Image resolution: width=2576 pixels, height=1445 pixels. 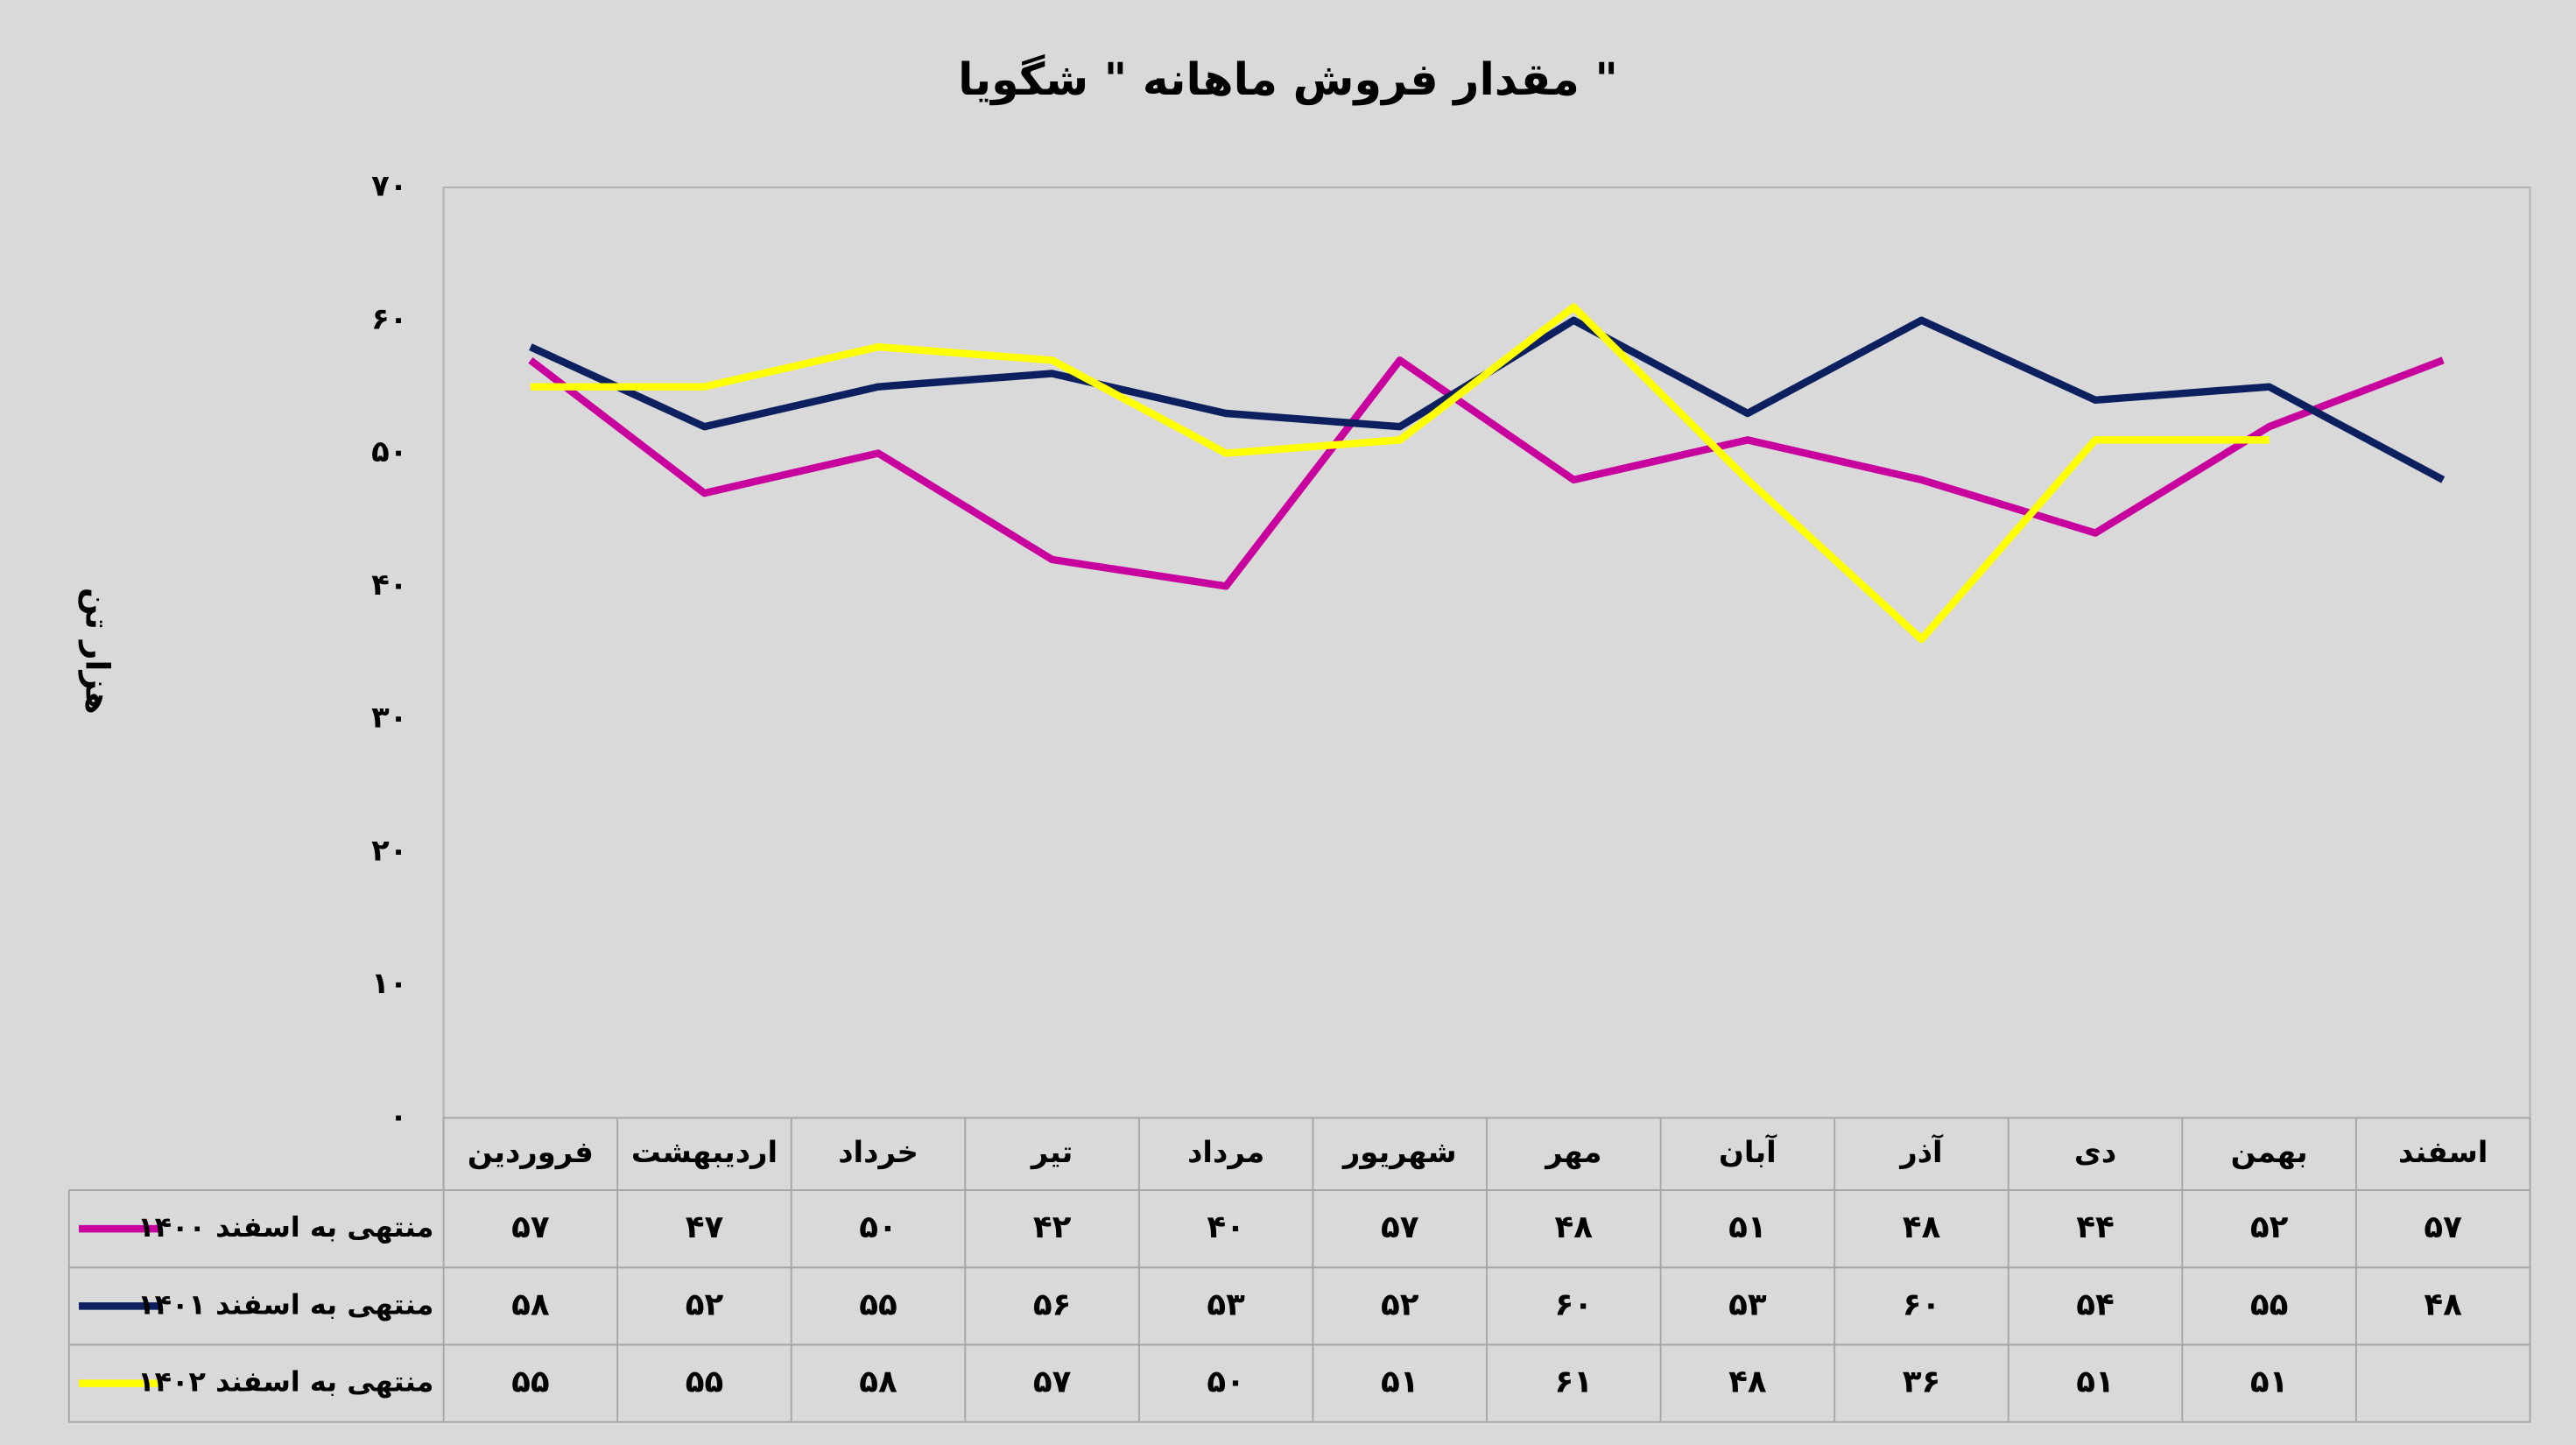 I want to click on x-tick-label: مرداد, so click(x=1225, y=1152).